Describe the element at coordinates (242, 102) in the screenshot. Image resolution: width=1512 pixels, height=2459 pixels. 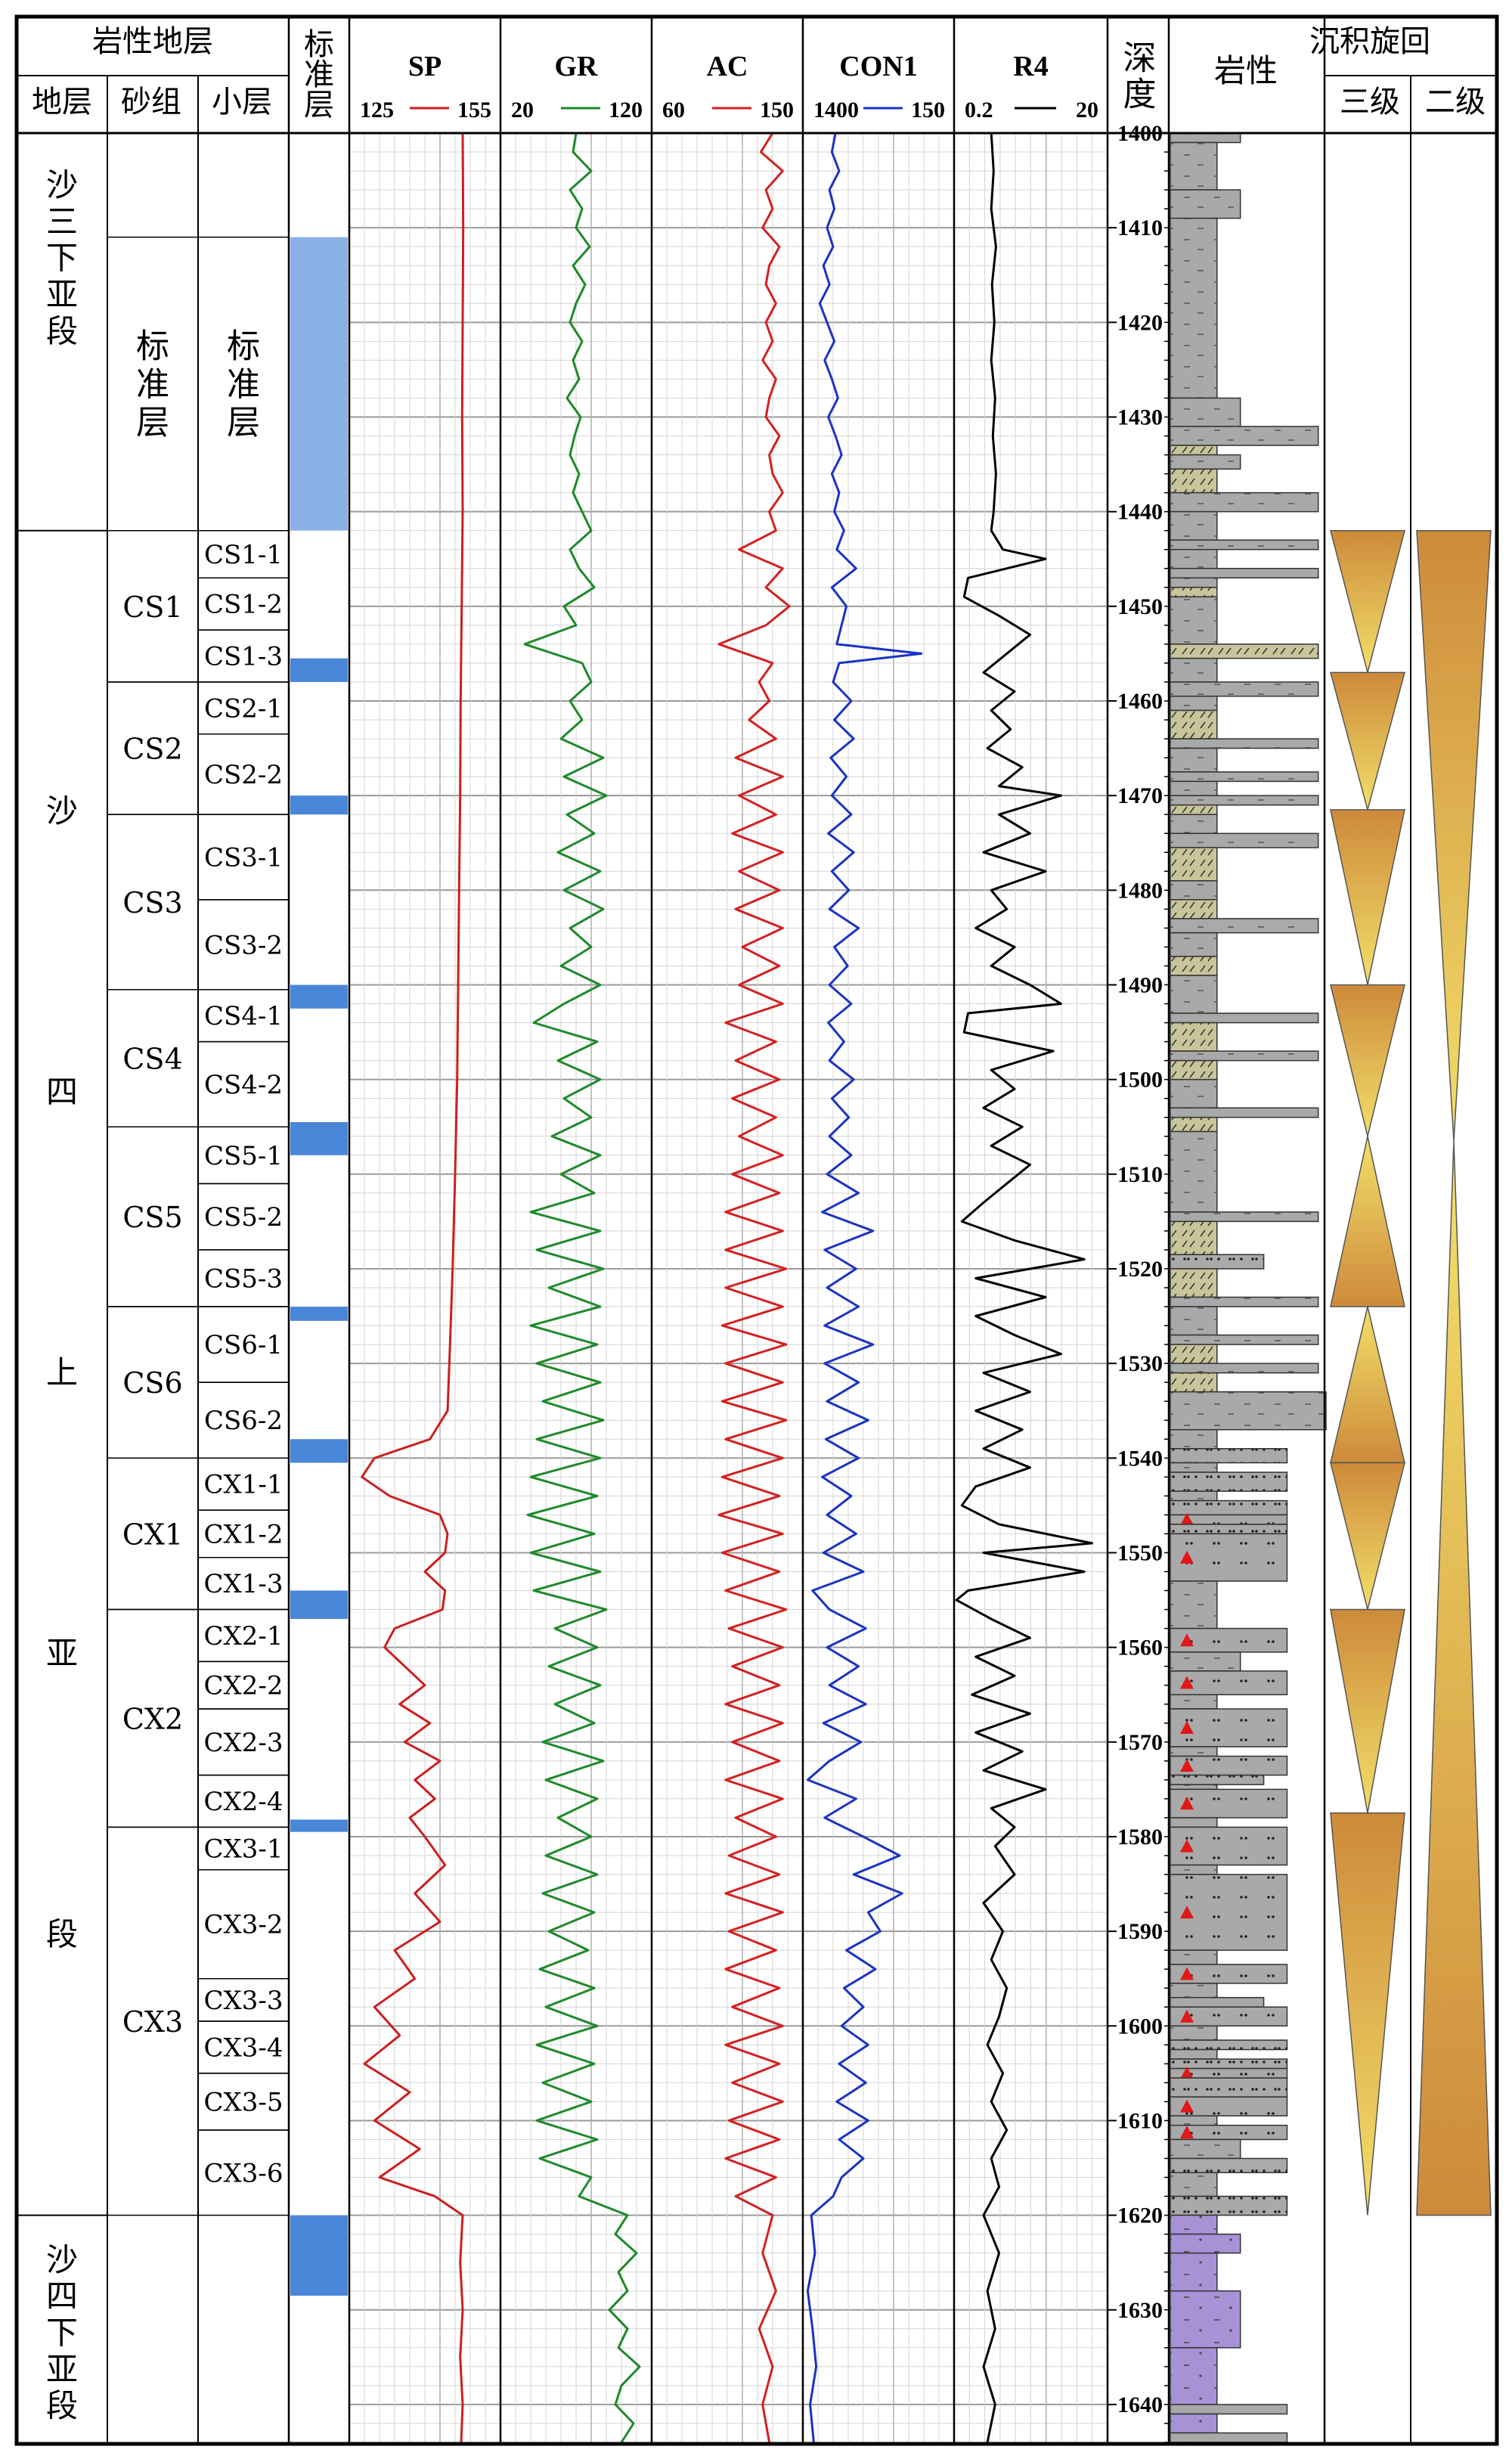
I see `header-small-layer: 小层` at that location.